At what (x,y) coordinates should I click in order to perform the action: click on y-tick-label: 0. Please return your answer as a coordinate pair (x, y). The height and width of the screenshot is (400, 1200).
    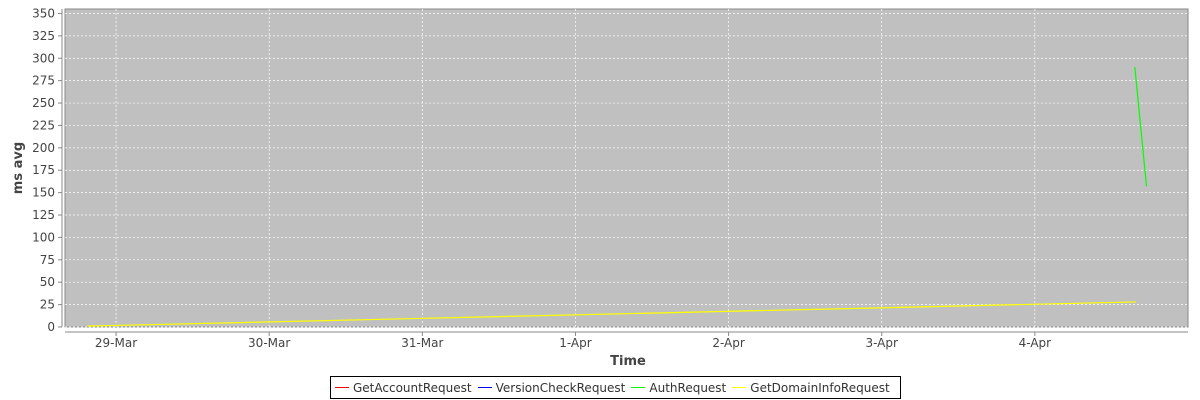
    Looking at the image, I should click on (51, 327).